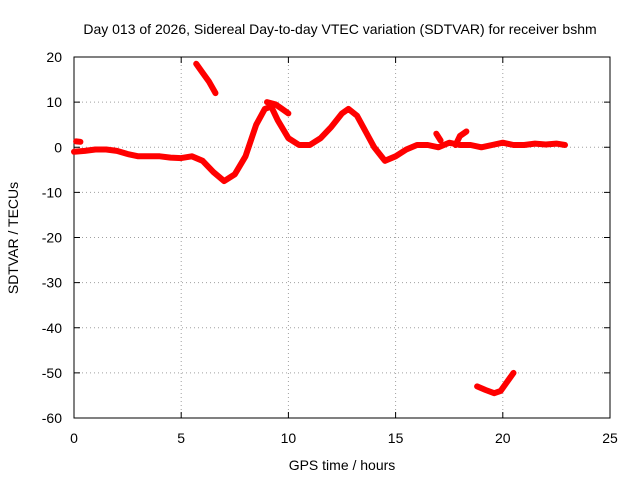 The height and width of the screenshot is (480, 640). I want to click on series-line-spike, so click(461, 138).